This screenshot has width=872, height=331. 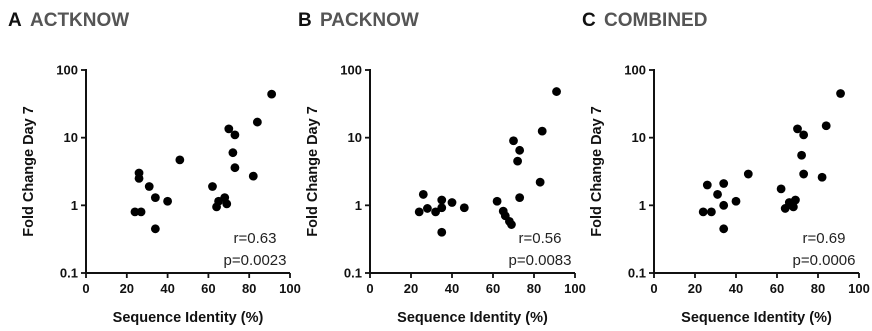 What do you see at coordinates (655, 20) in the screenshot?
I see `panel-title: COMBINED` at bounding box center [655, 20].